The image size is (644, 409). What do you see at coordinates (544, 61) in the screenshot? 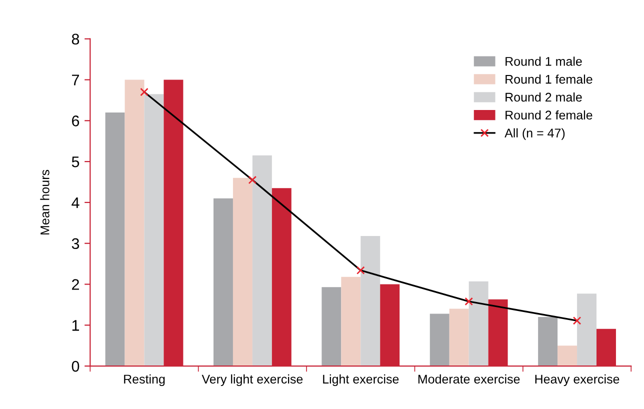
I see `legend-label: Round 1 male` at bounding box center [544, 61].